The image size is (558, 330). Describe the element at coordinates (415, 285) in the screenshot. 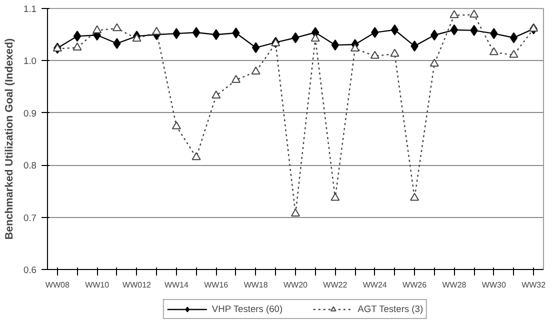

I see `x-tick-label: WW26` at that location.